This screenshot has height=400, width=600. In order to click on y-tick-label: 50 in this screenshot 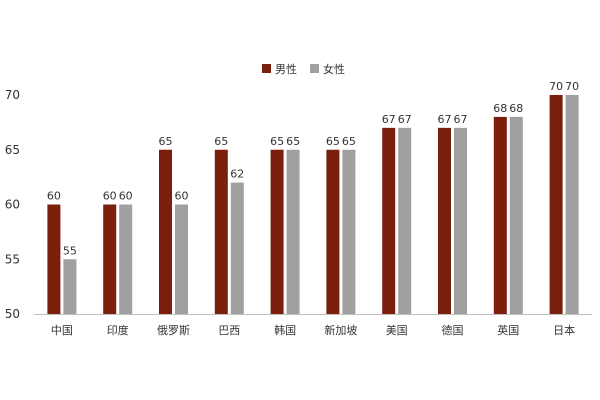, I will do `click(12, 314)`.